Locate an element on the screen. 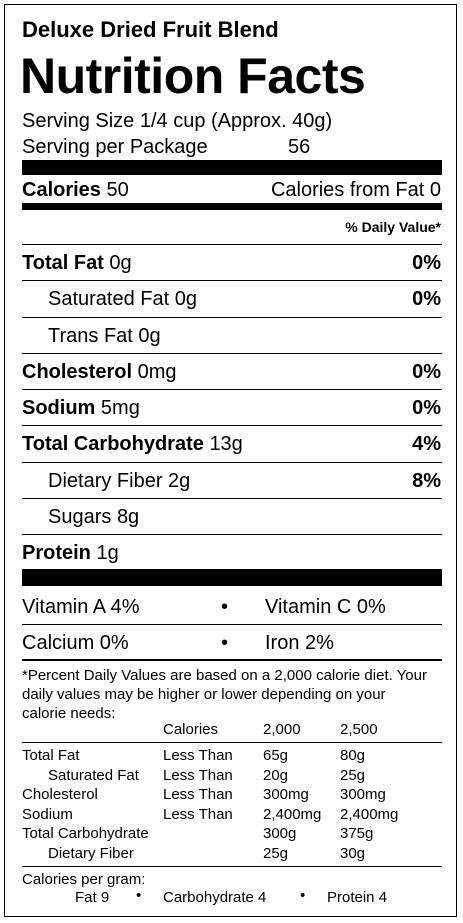  nutrient-amount: 2g is located at coordinates (179, 481).